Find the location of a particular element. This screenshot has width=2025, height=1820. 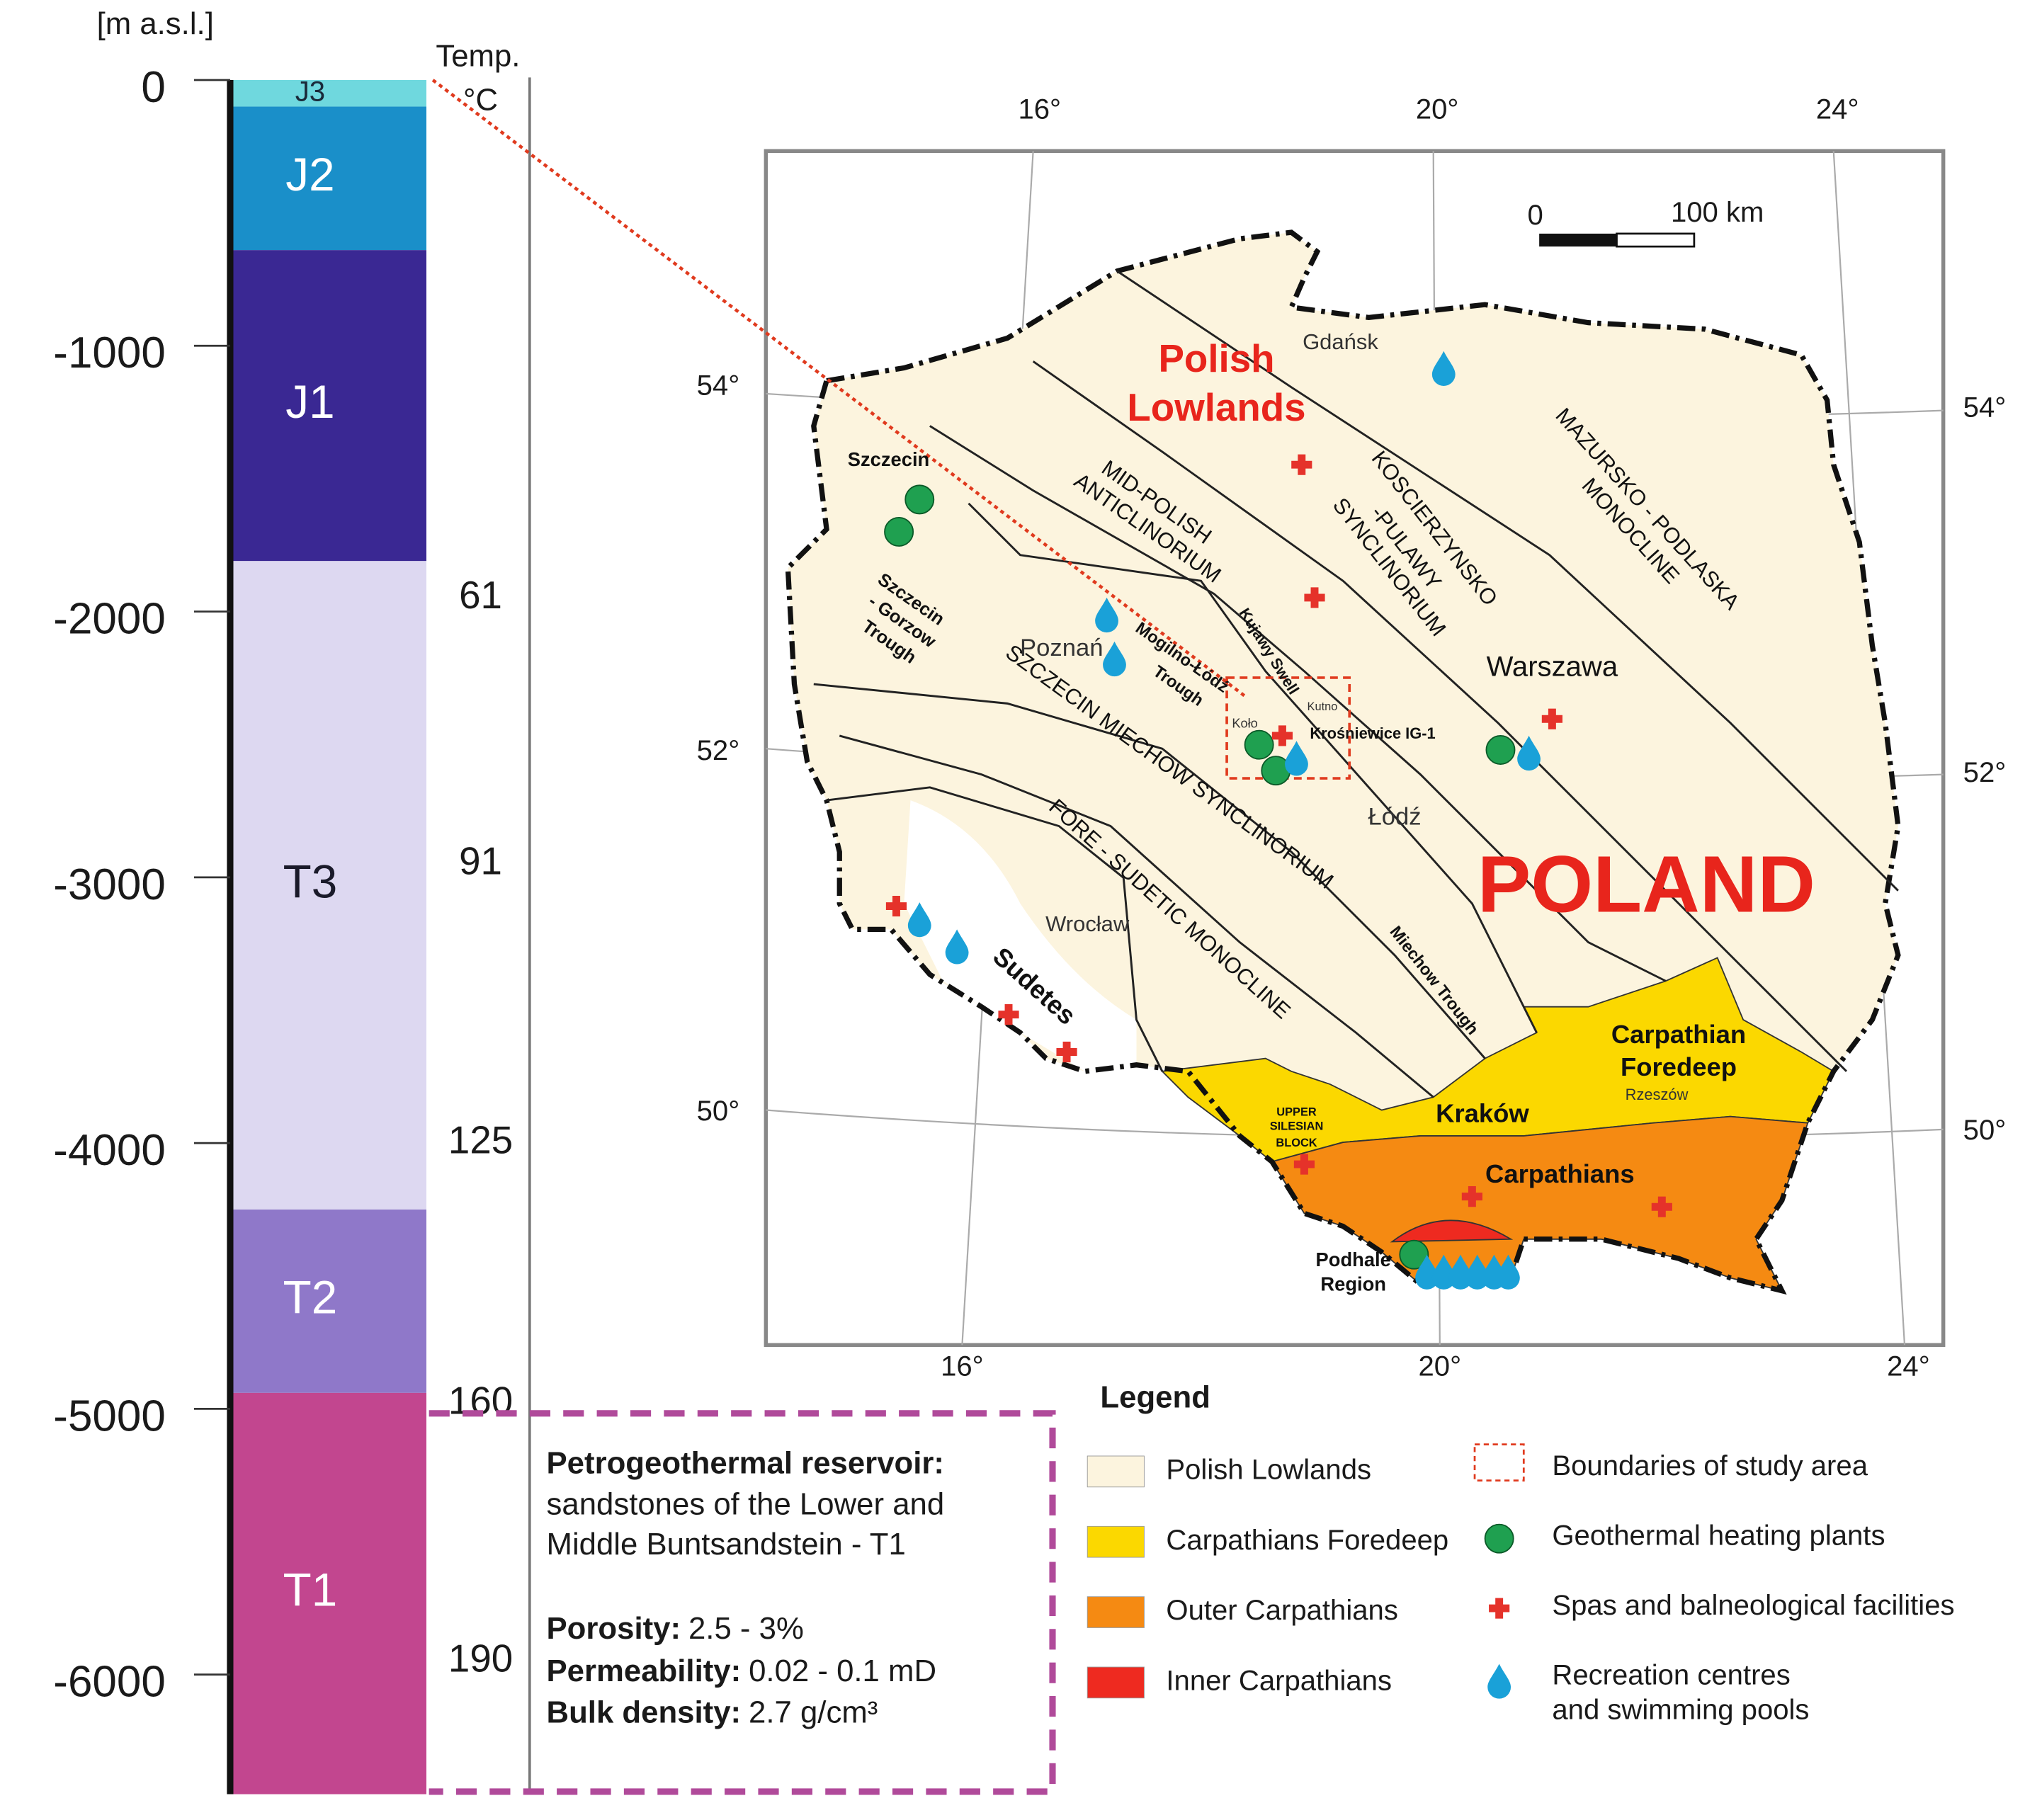

layer-label: J1 is located at coordinates (309, 402).